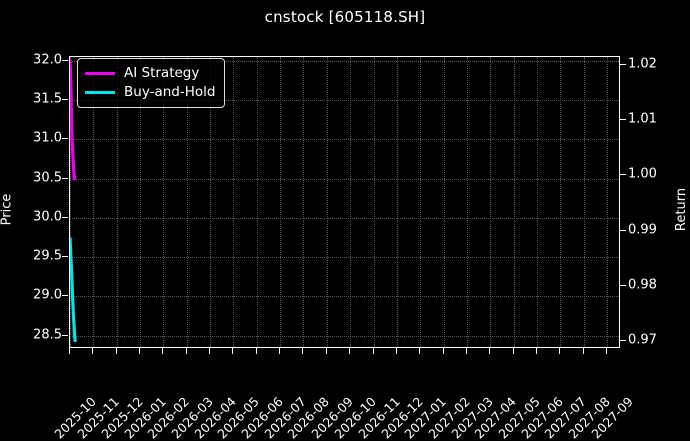 This screenshot has height=441, width=690. Describe the element at coordinates (642, 340) in the screenshot. I see `y-tick-label-right: 0.97` at that location.